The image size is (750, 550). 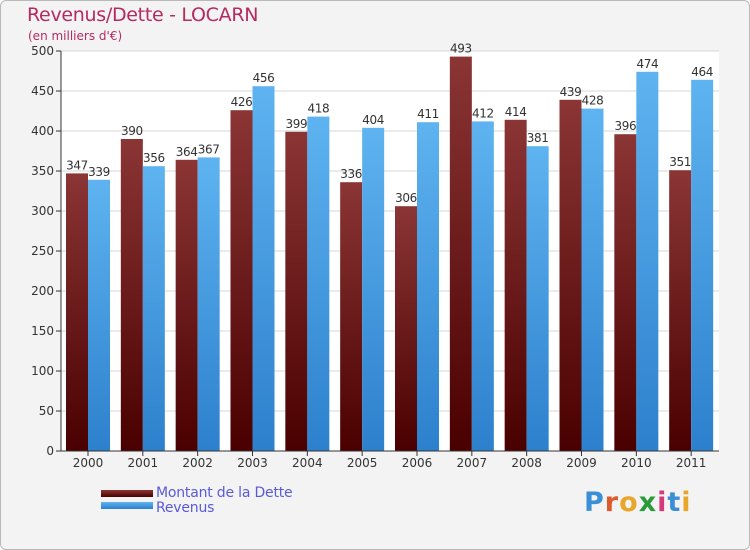 I want to click on value-label-dette: 351, so click(x=680, y=162).